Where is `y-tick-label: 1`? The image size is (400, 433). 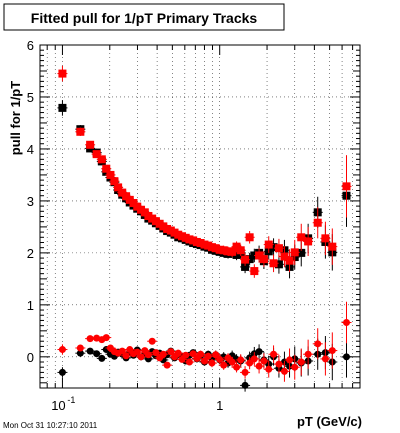
y-tick-label: 1 is located at coordinates (30, 305).